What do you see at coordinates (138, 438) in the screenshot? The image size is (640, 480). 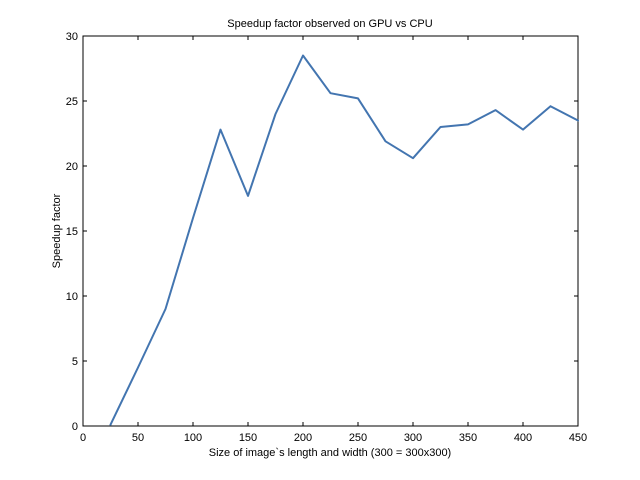 I see `x-tick-label: 50` at bounding box center [138, 438].